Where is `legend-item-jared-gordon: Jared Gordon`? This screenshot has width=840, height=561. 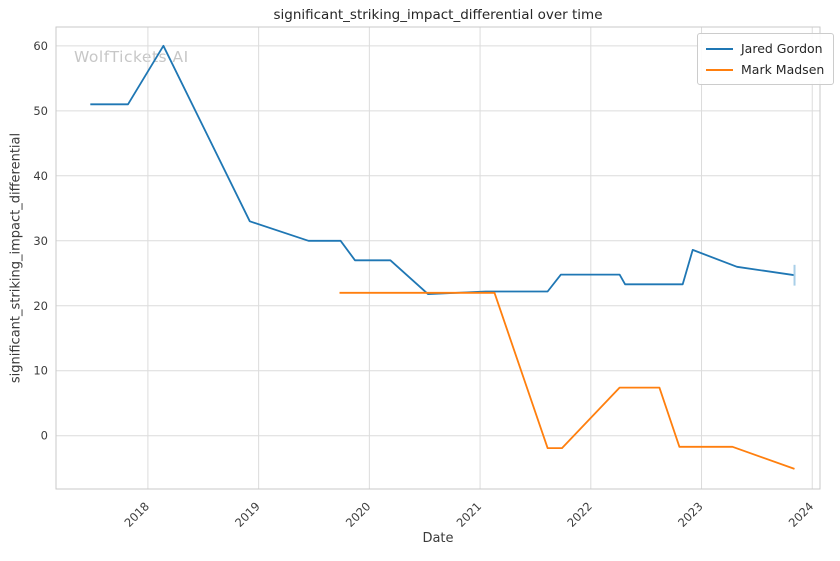 legend-item-jared-gordon: Jared Gordon is located at coordinates (765, 48).